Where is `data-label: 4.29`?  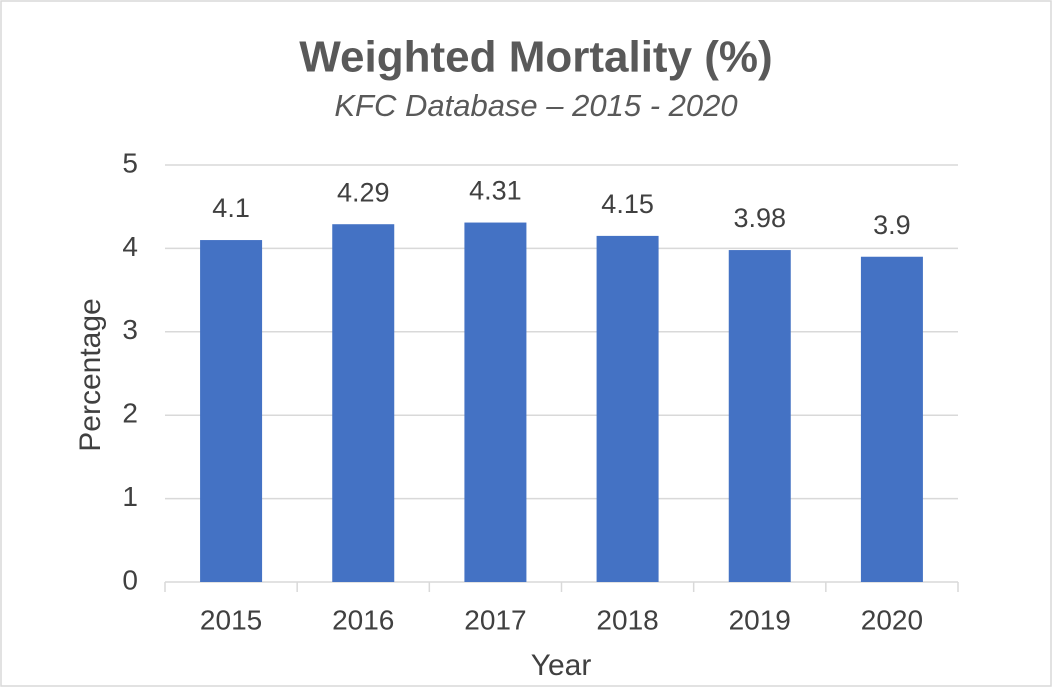
data-label: 4.29 is located at coordinates (363, 192).